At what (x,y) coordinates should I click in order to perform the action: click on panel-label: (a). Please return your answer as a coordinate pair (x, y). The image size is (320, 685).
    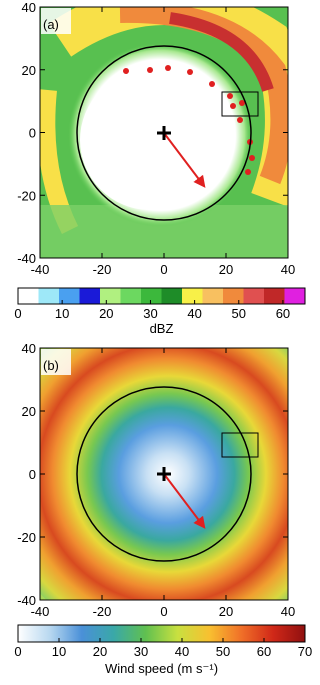
    Looking at the image, I should click on (51, 24).